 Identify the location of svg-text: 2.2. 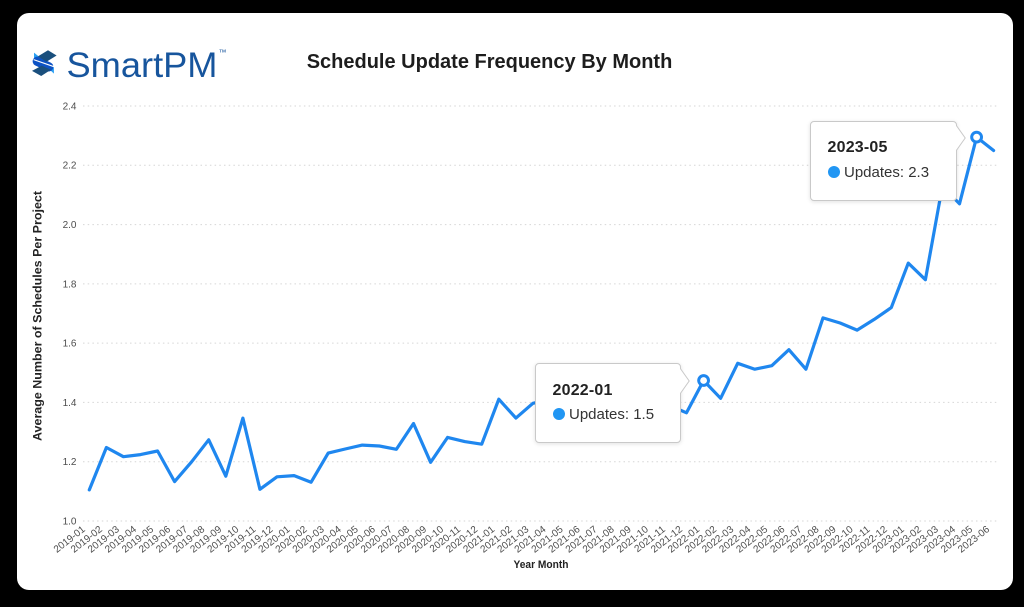
(70, 166).